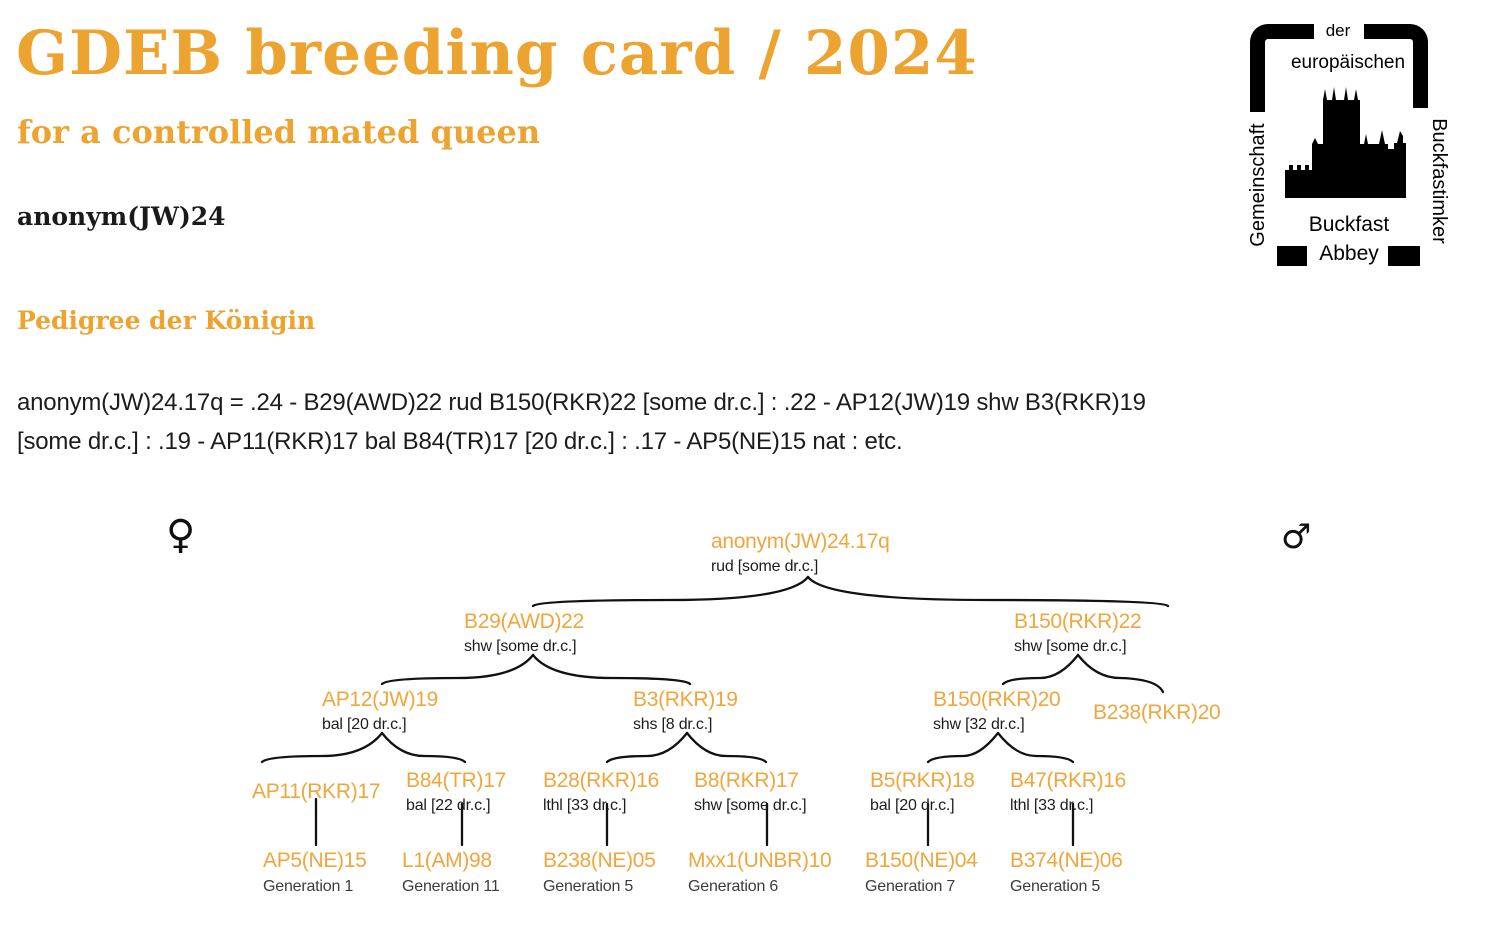 The image size is (1500, 936). I want to click on logo-text-abbey: Abbey, so click(1349, 253).